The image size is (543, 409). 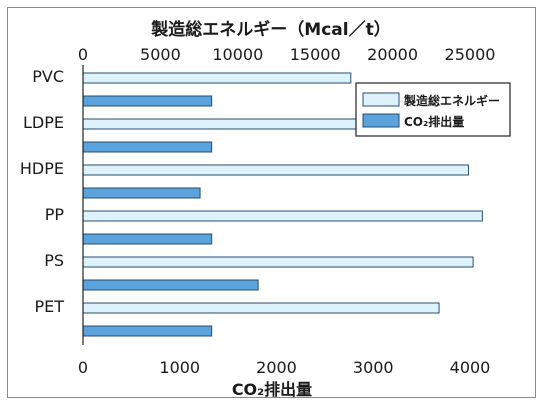 I want to click on category-label: PS, so click(x=54, y=260).